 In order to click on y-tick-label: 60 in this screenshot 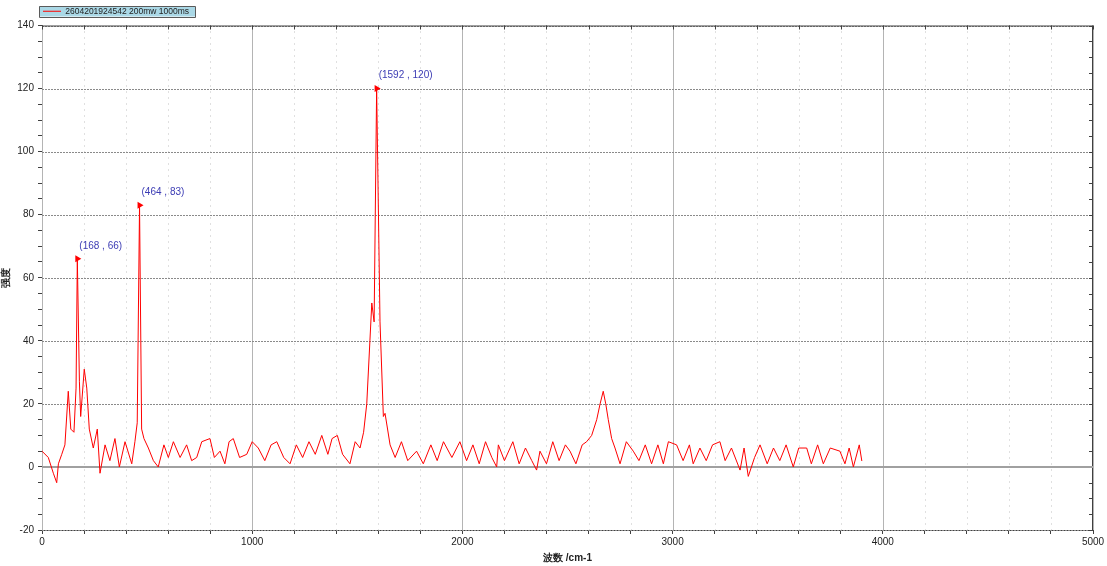, I will do `click(28, 277)`.